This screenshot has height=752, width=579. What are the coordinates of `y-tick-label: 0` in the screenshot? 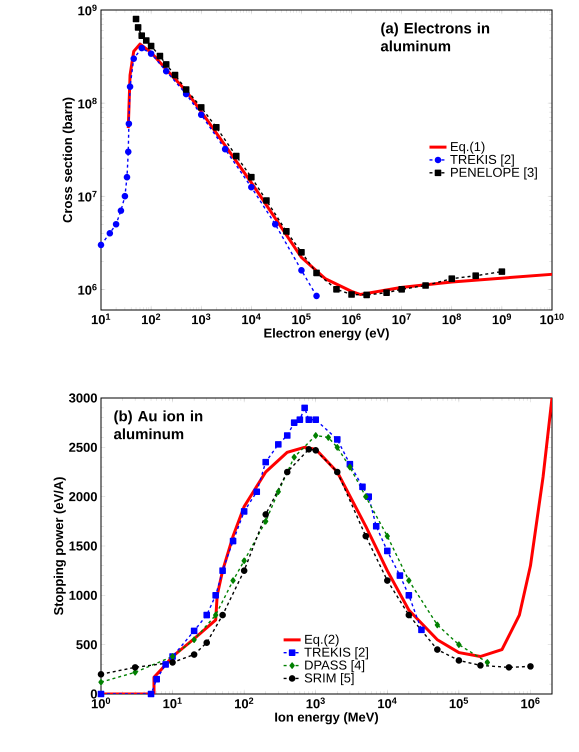 It's located at (93, 694).